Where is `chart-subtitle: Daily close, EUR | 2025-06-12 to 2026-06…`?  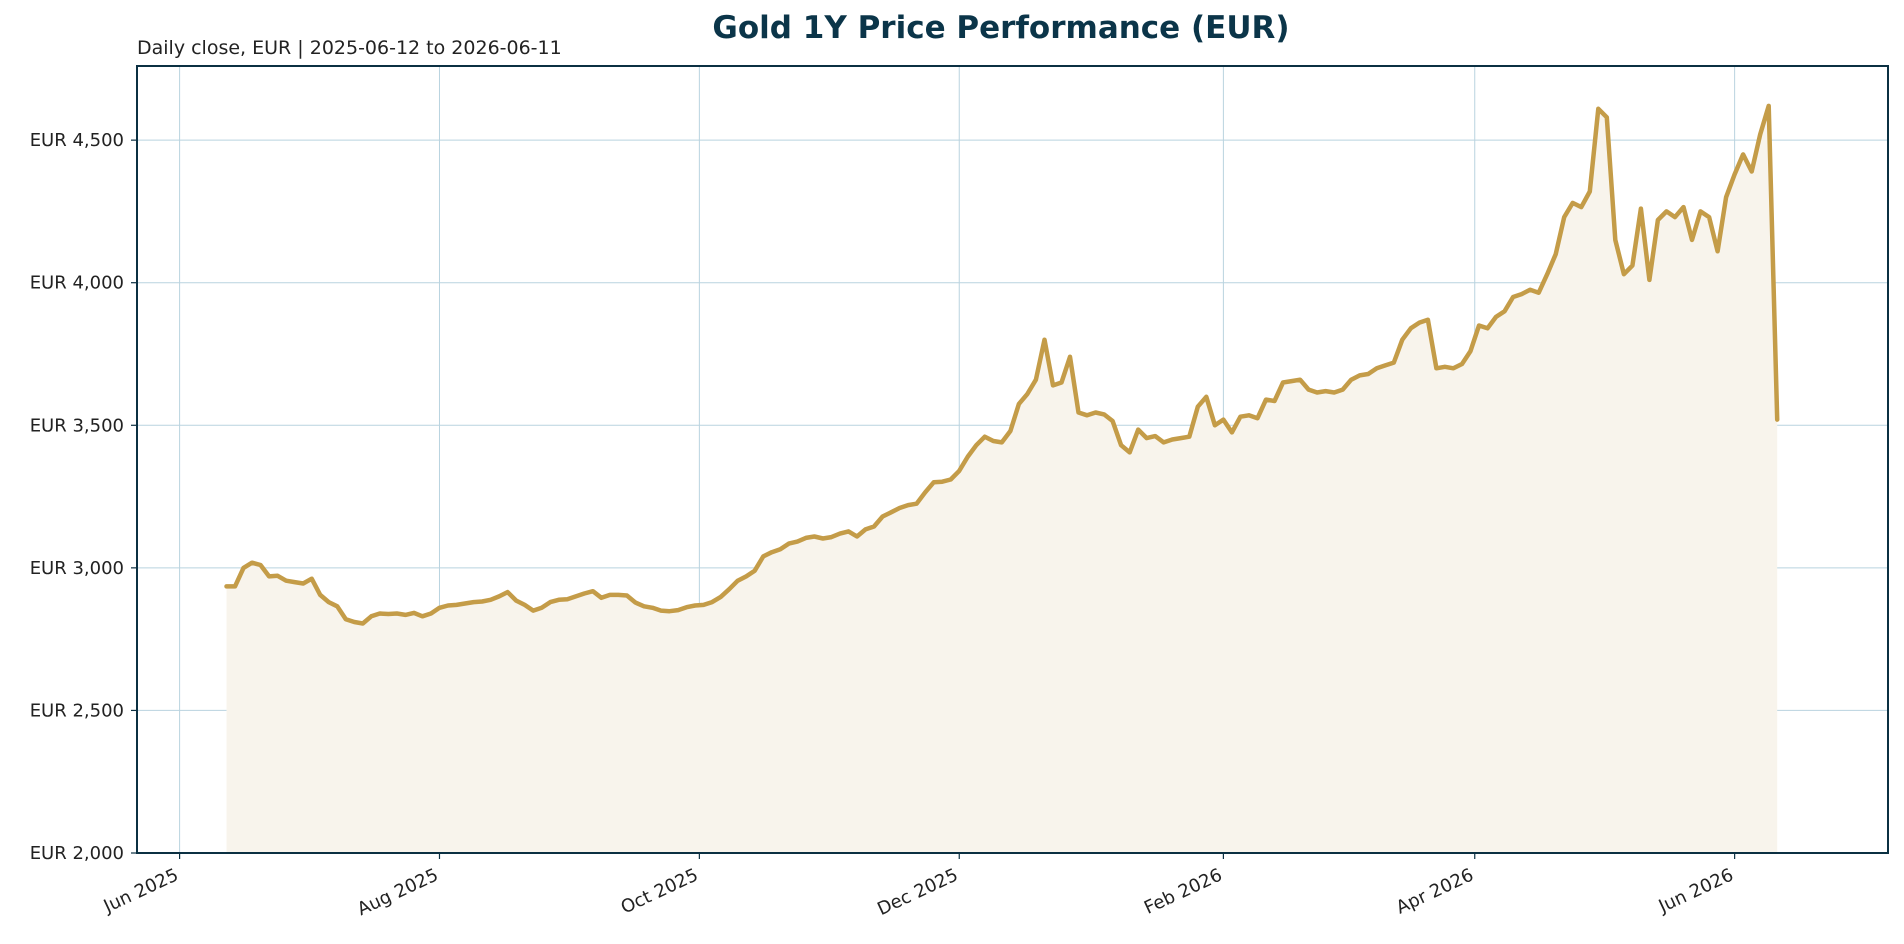 chart-subtitle: Daily close, EUR | 2025-06-12 to 2026-06… is located at coordinates (349, 48).